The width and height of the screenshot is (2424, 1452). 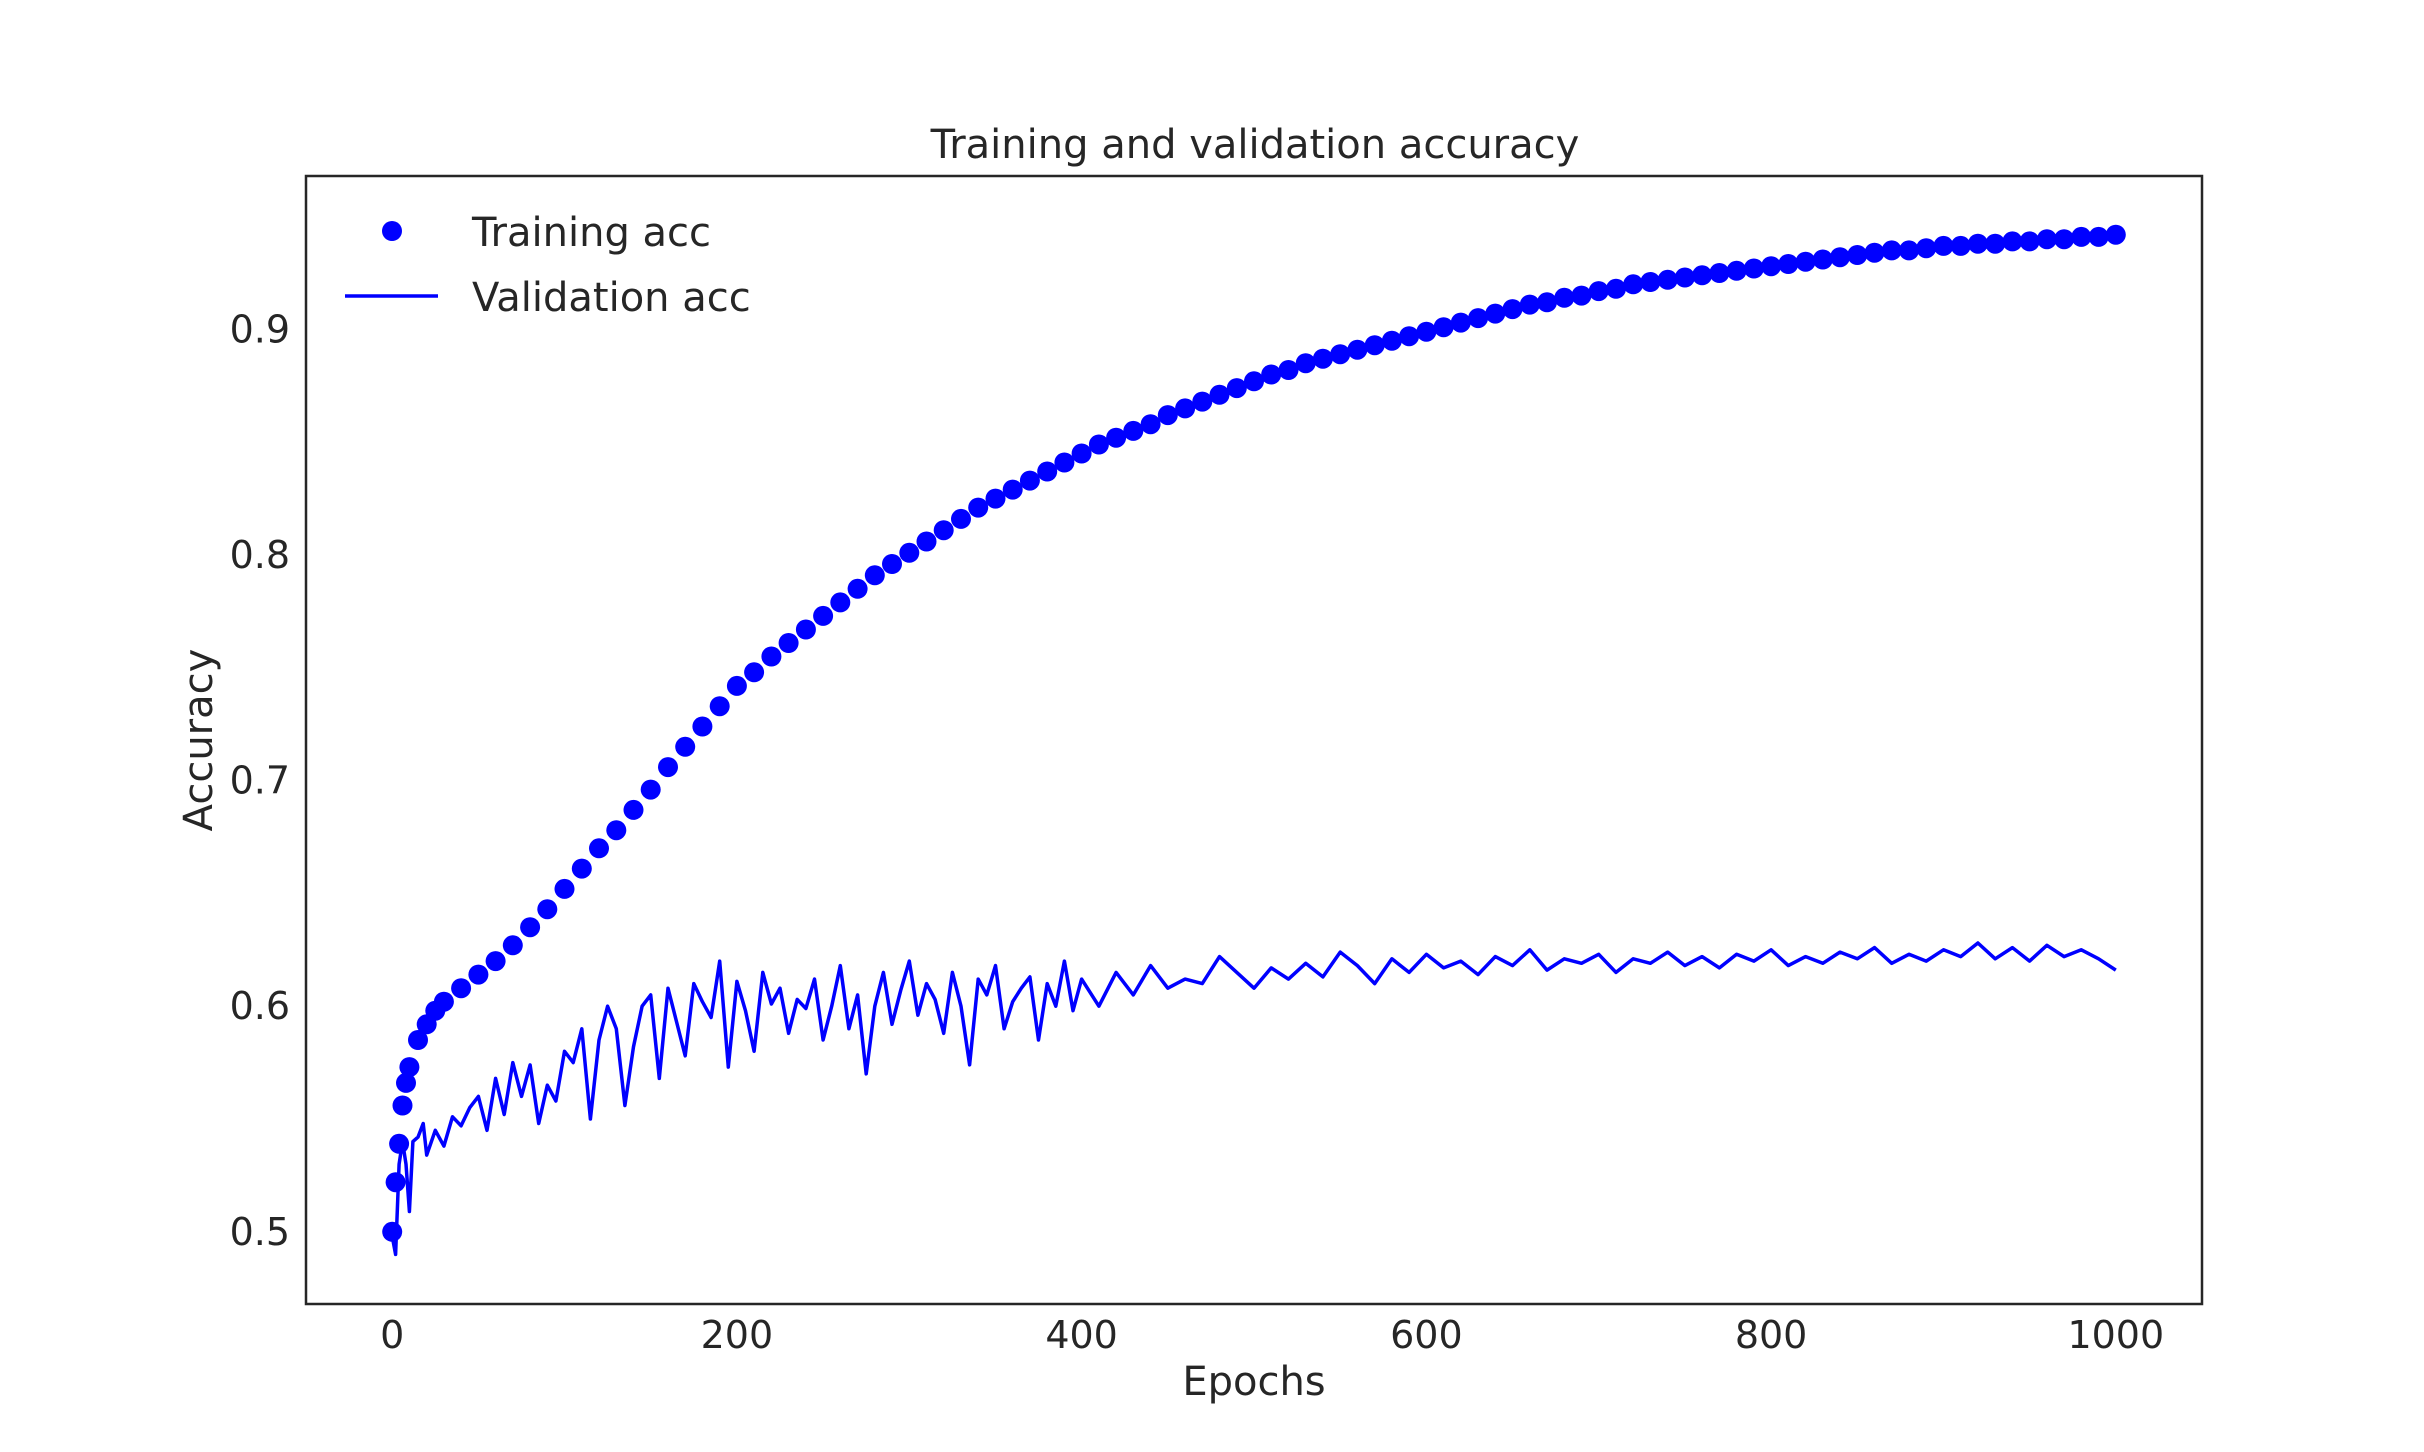 I want to click on x-axis-label: Epochs, so click(x=1253, y=1382).